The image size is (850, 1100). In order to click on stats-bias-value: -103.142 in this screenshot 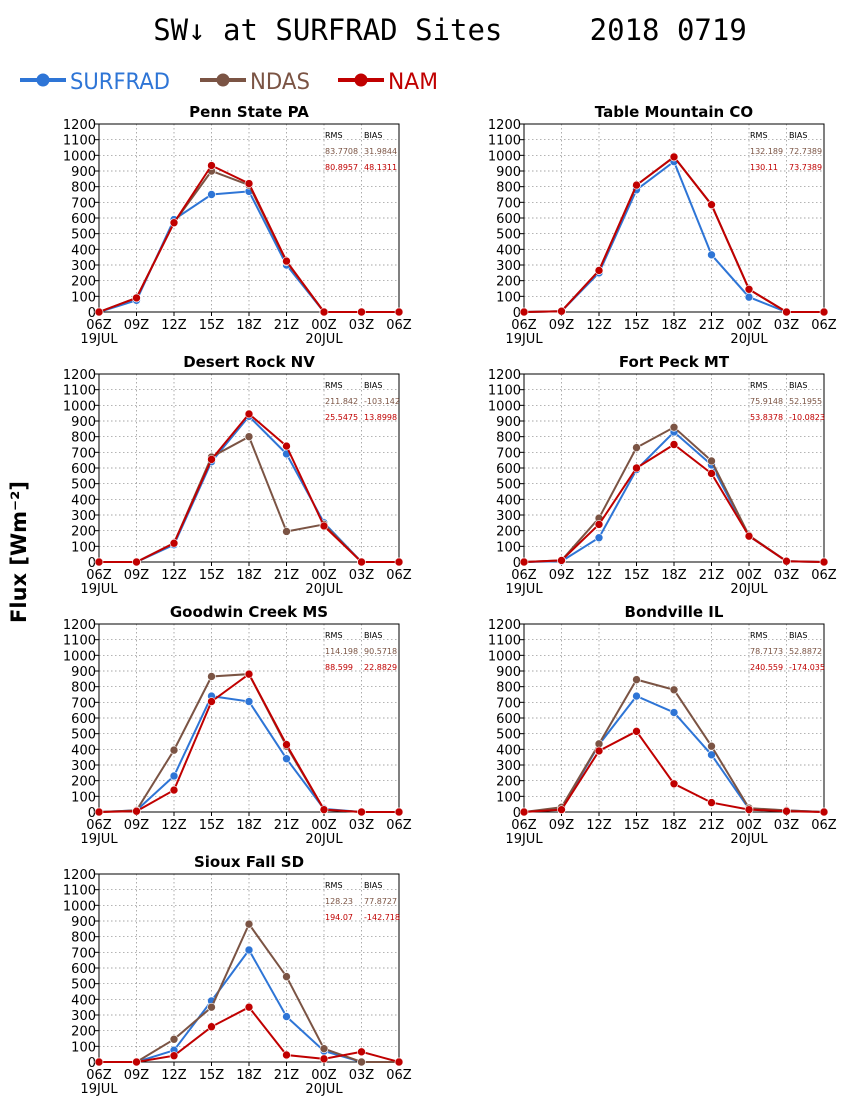, I will do `click(382, 401)`.